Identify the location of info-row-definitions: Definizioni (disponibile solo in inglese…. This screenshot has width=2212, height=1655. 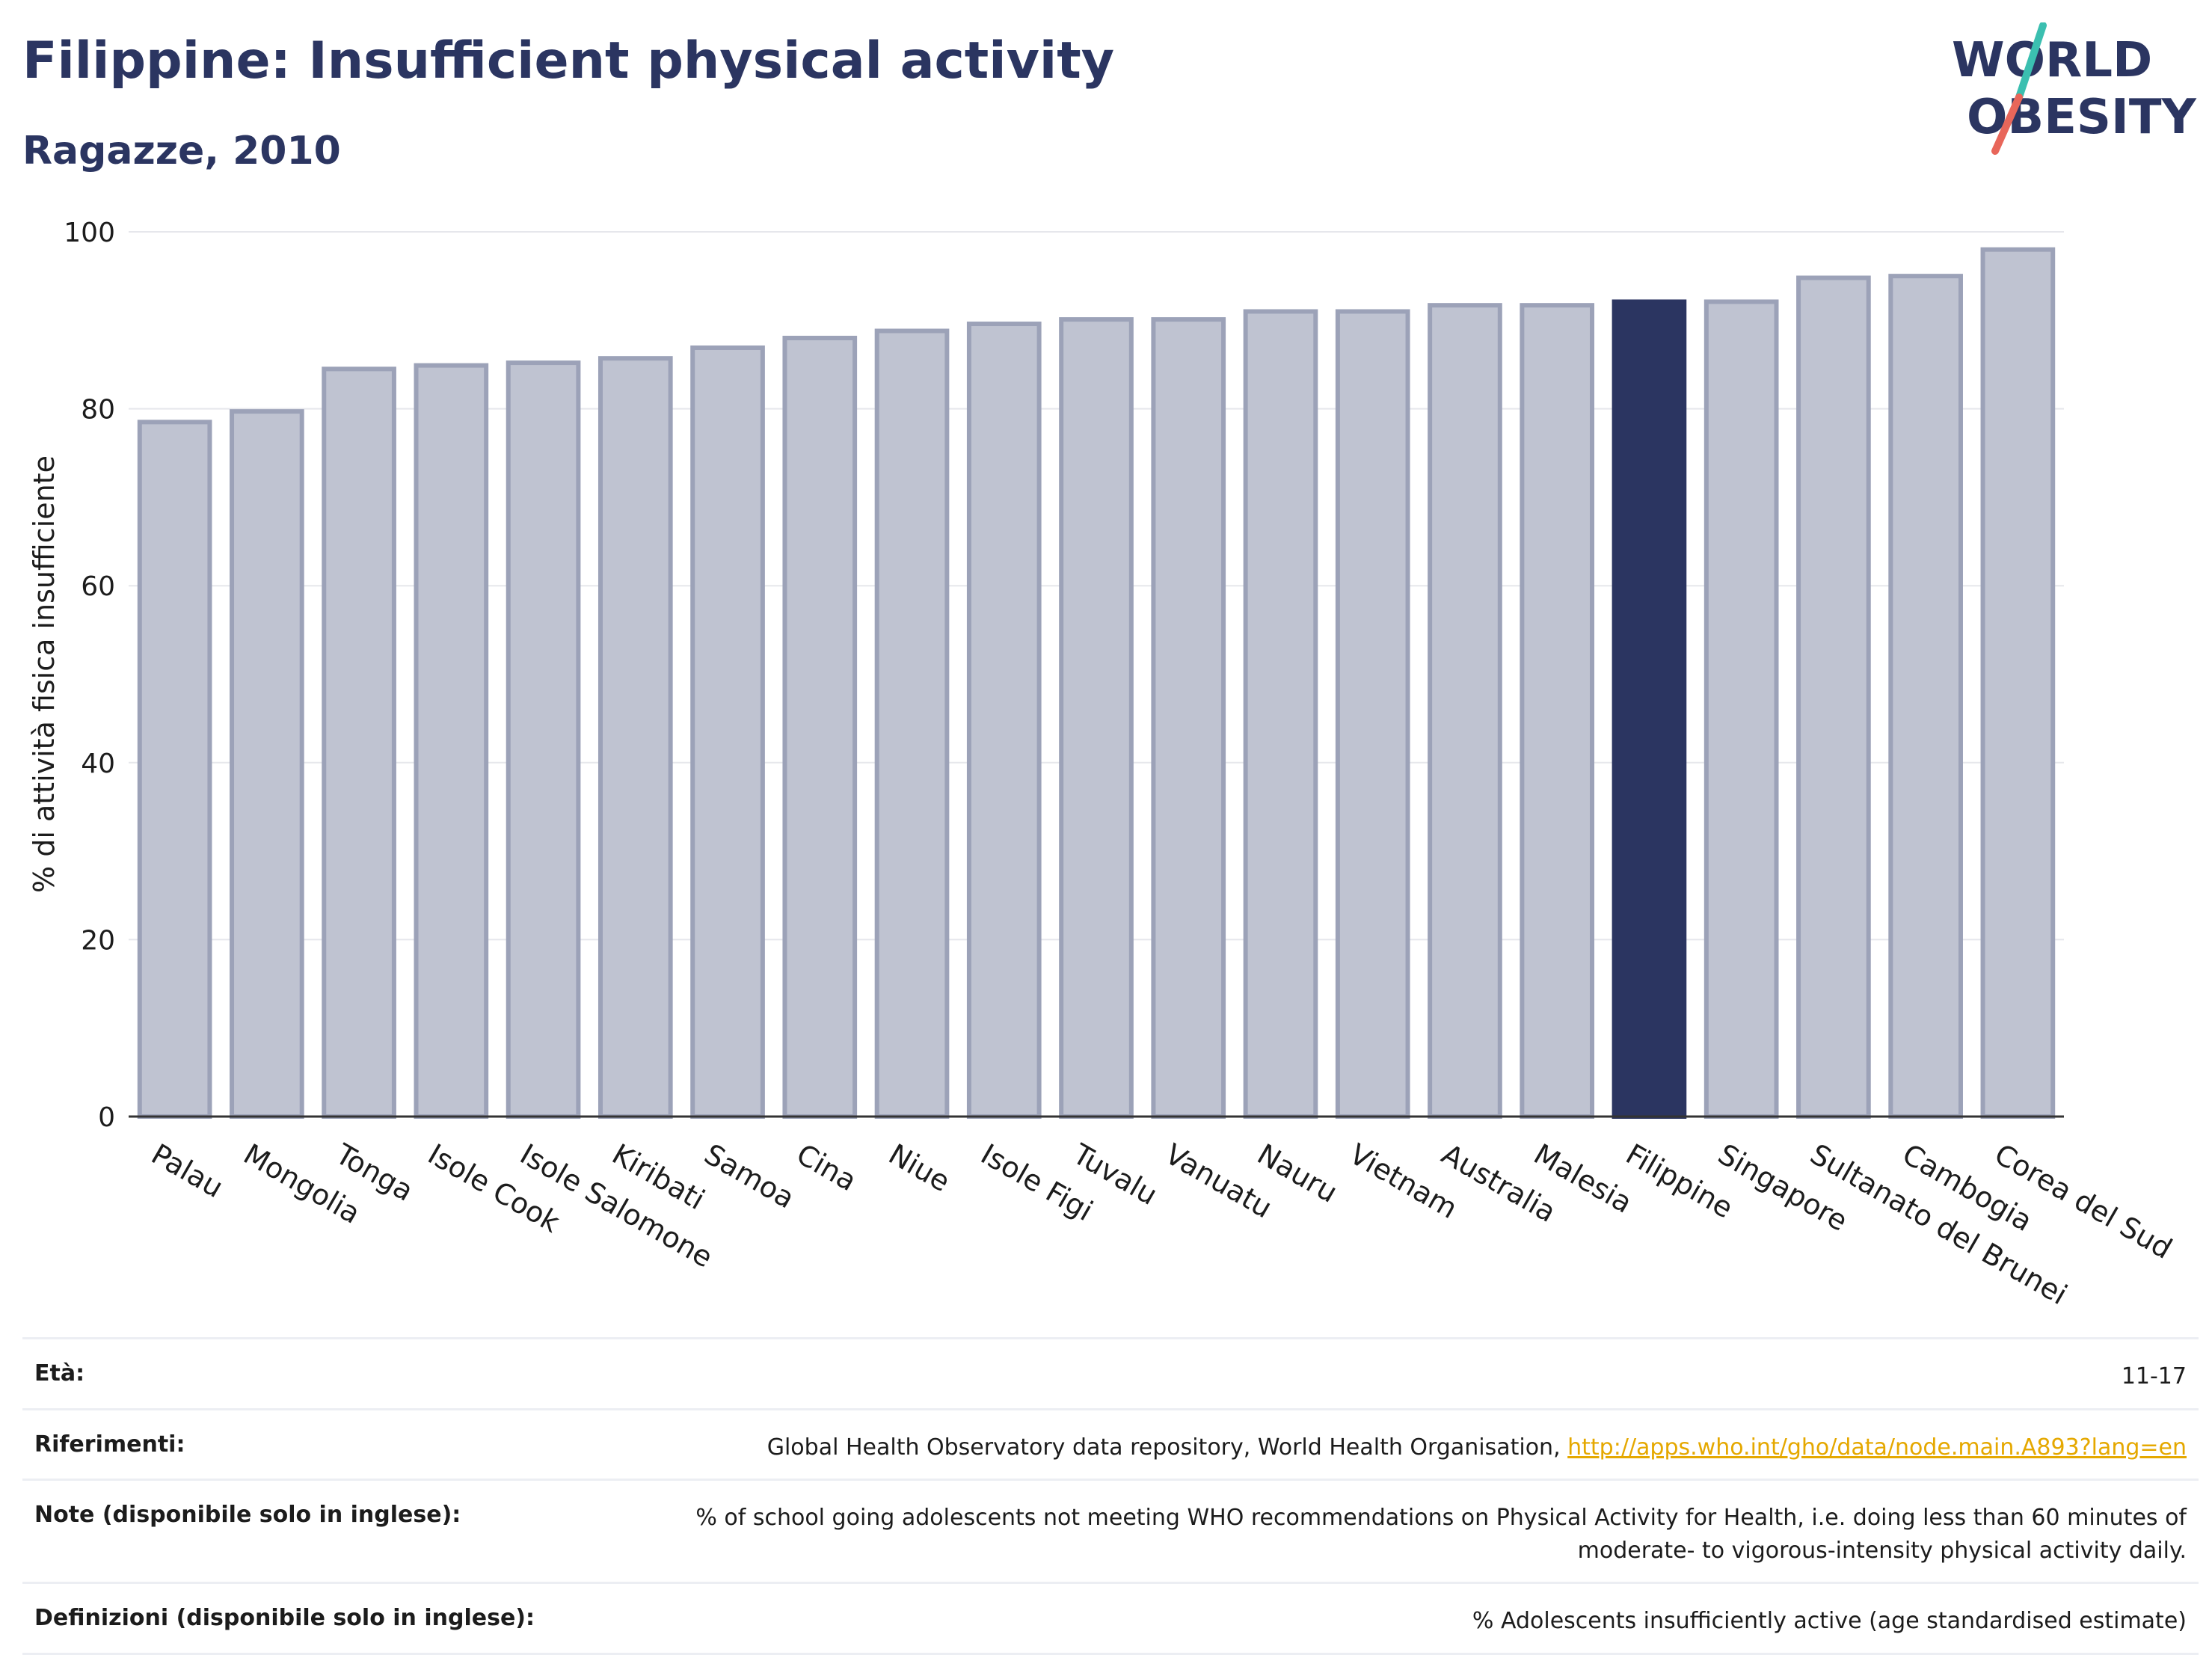
(1110, 1618).